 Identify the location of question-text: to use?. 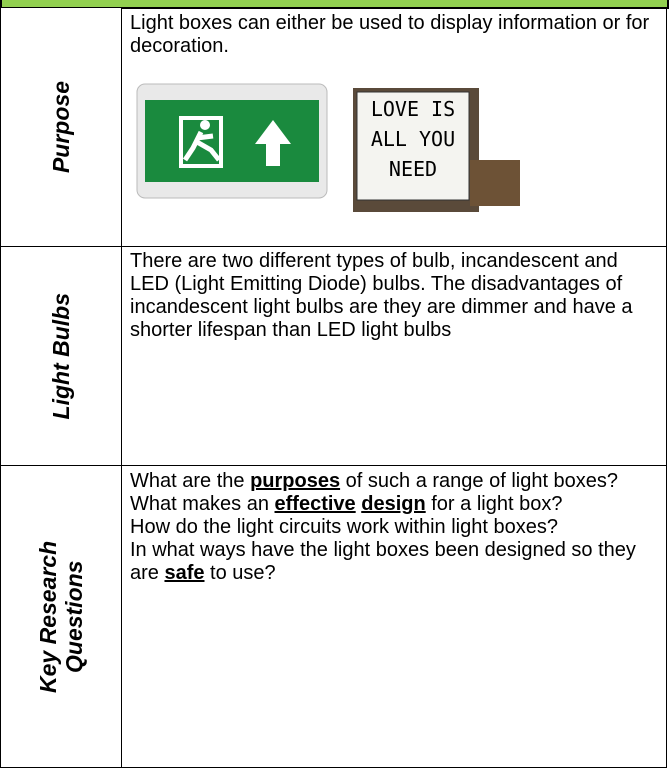
(240, 573).